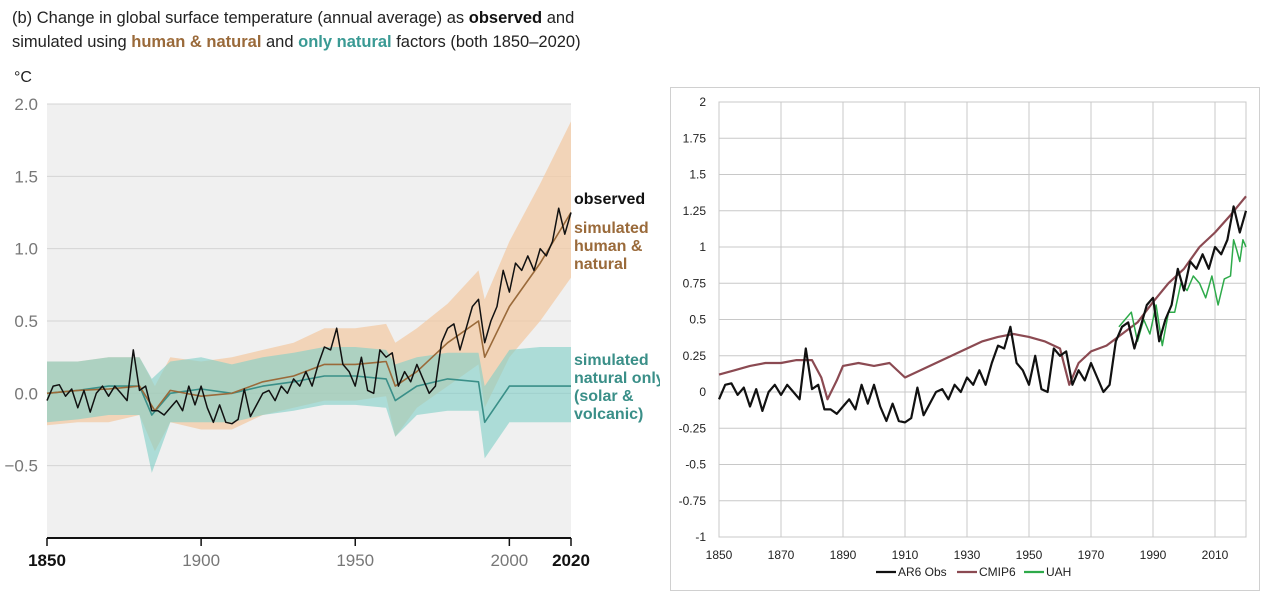 This screenshot has width=1266, height=593. What do you see at coordinates (702, 247) in the screenshot?
I see `y-tick-label: 1` at bounding box center [702, 247].